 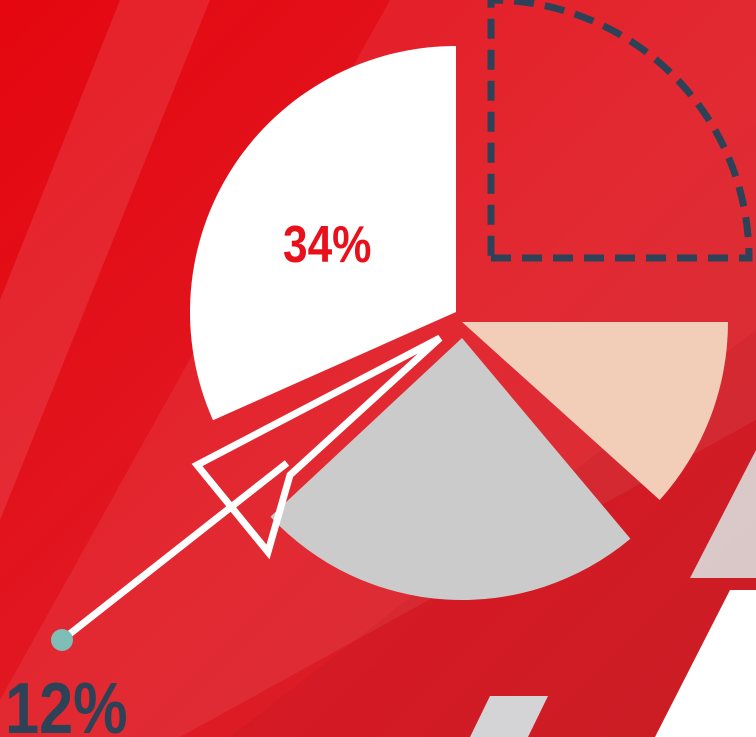 I want to click on gray-bar-bottom, so click(x=509, y=716).